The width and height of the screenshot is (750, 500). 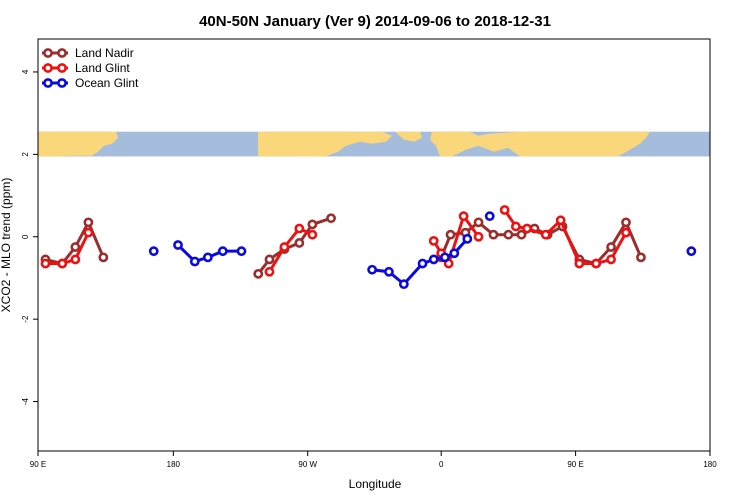 I want to click on x-tick-label: 90 W, so click(x=307, y=464).